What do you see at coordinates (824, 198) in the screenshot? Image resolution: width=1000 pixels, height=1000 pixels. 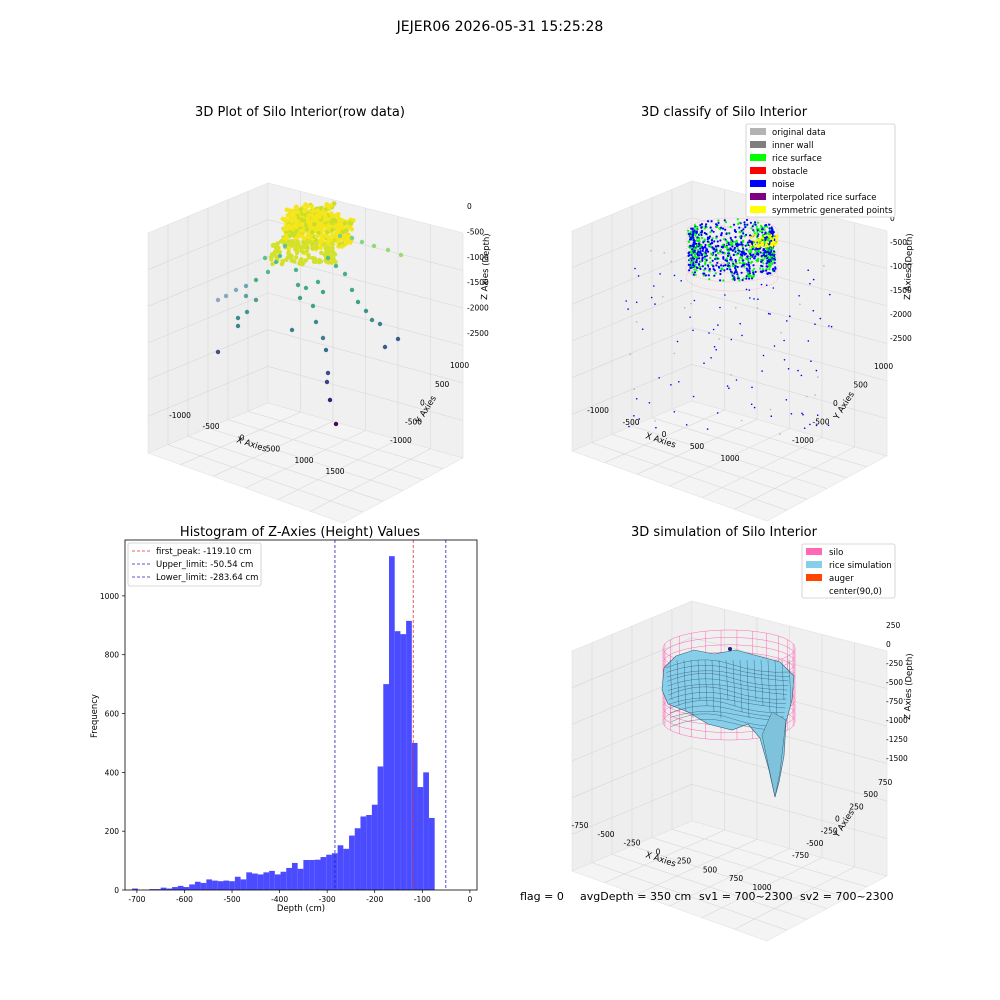 I see `classify-legend-label: interpolated rice surface` at bounding box center [824, 198].